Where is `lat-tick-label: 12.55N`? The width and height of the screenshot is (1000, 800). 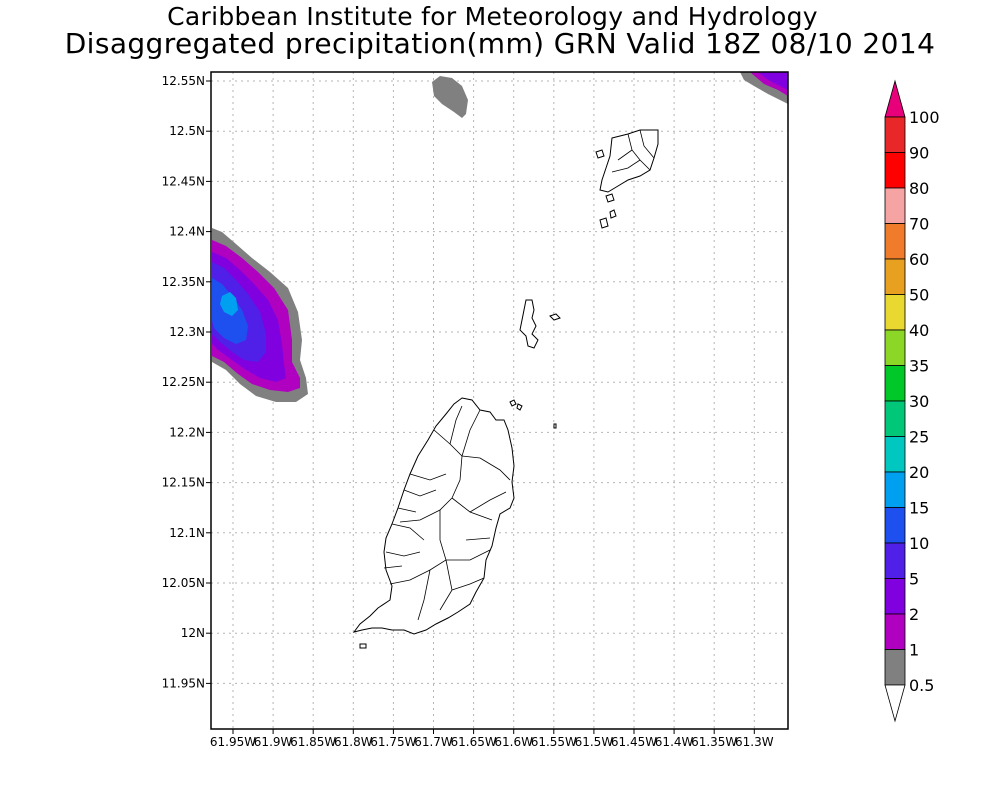
lat-tick-label: 12.55N is located at coordinates (183, 81).